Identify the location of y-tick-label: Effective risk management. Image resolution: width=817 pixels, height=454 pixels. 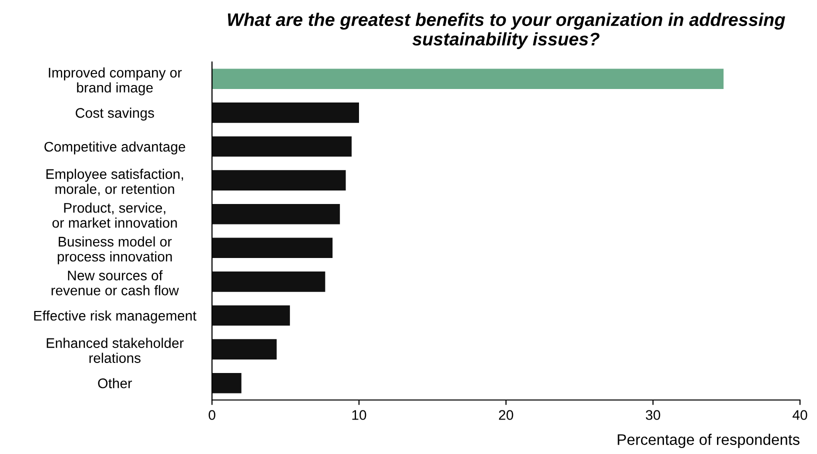
(115, 317).